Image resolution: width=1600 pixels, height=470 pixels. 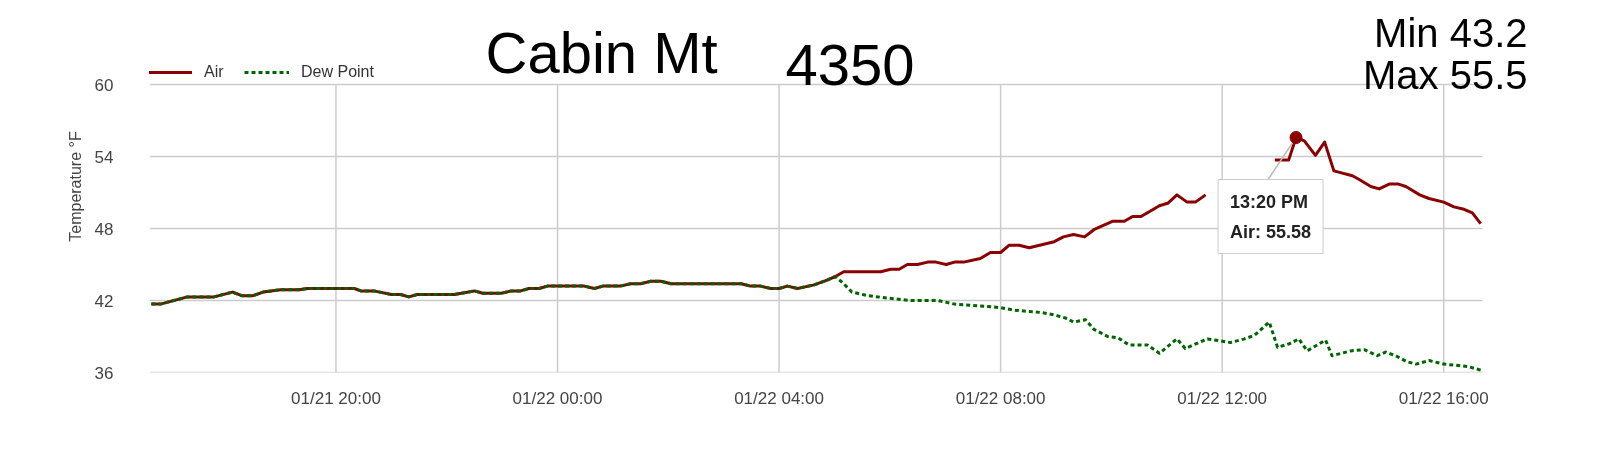 I want to click on x-tick-label: 01/22 04:00, so click(x=779, y=398).